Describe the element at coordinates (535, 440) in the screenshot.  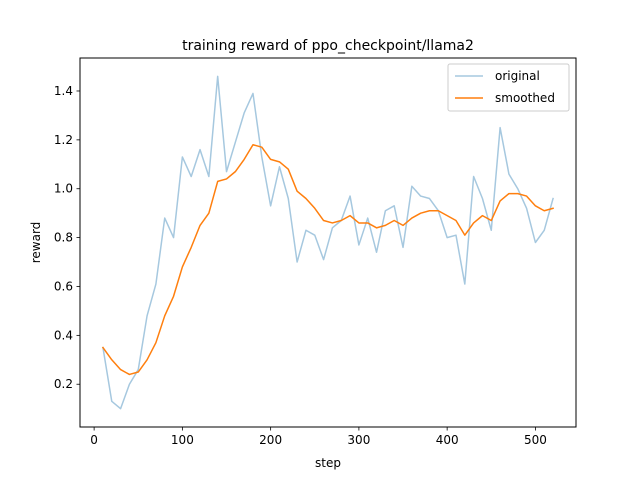
I see `x-tick-label: 500` at that location.